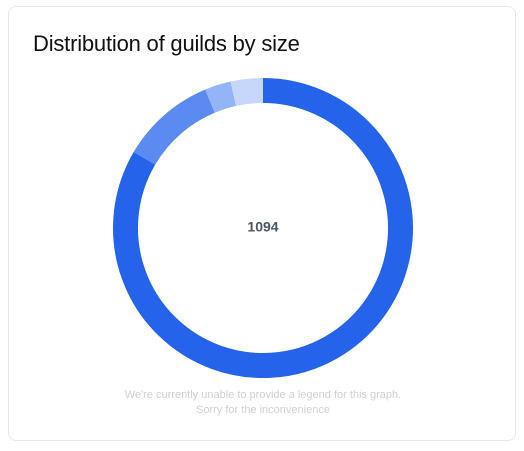  I want to click on note-line: Sorry for the inconvenience, so click(263, 410).